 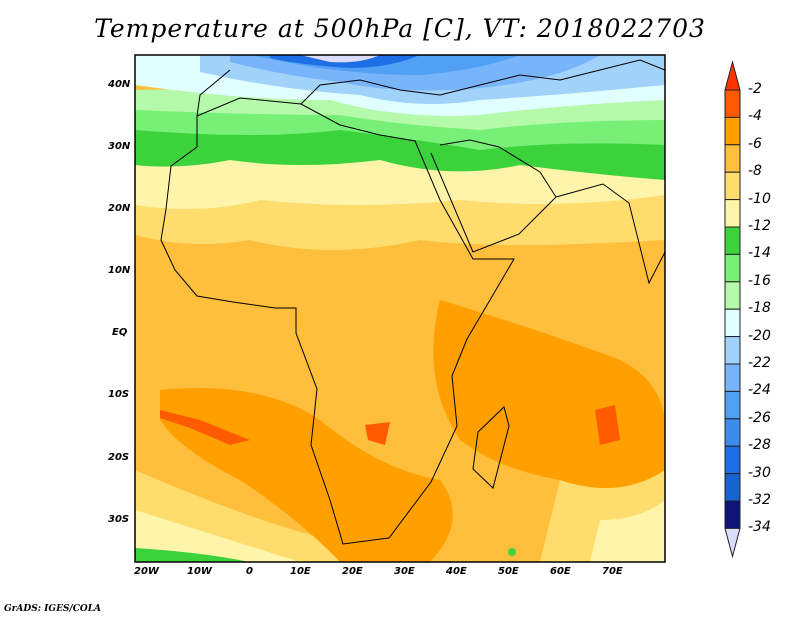 I want to click on colorbar-label: -8, so click(x=755, y=171).